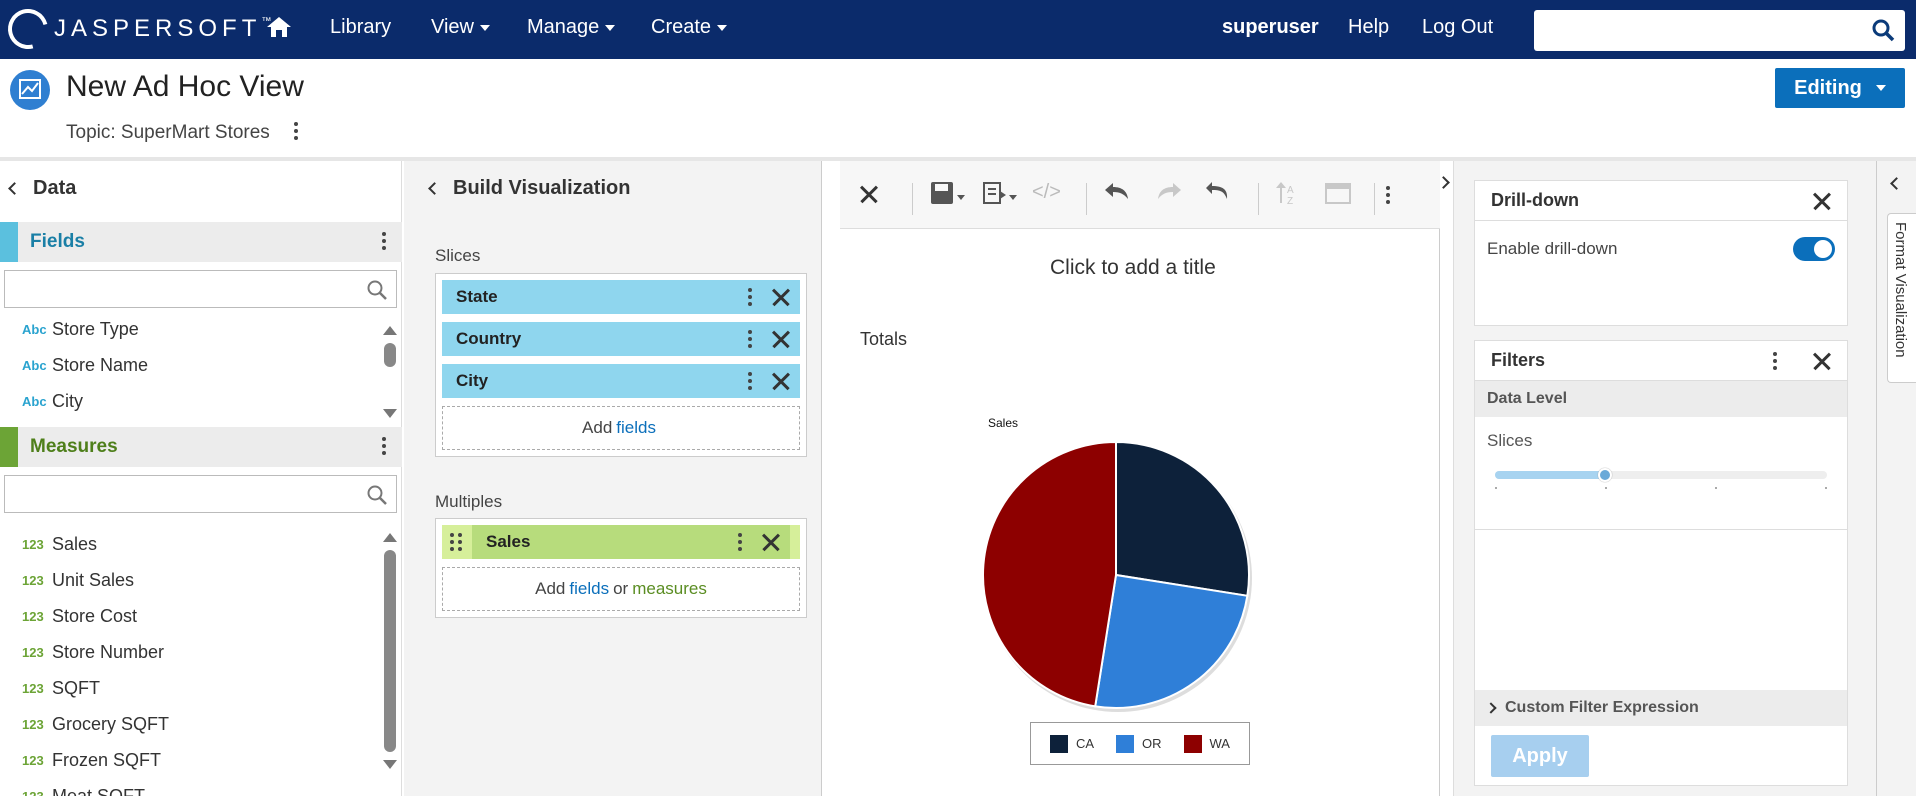  Describe the element at coordinates (1661, 480) in the screenshot. I see `slices-level-slider` at that location.